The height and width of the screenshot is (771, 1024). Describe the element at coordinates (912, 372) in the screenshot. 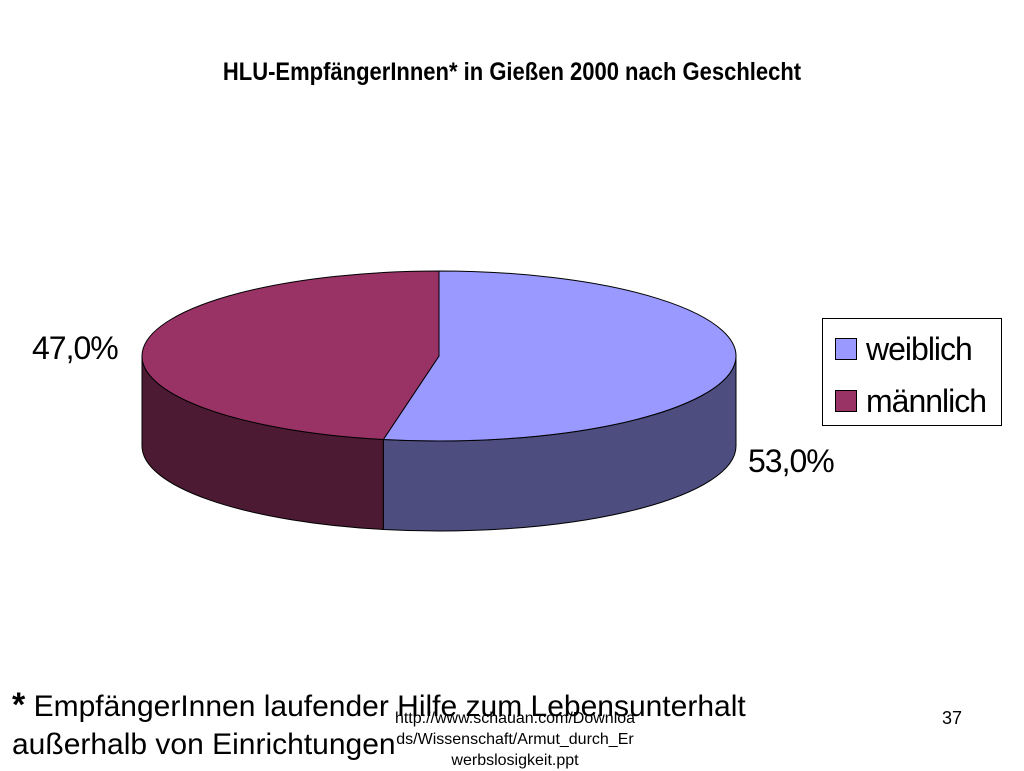

I see `chart-legend: weiblich männlich` at that location.